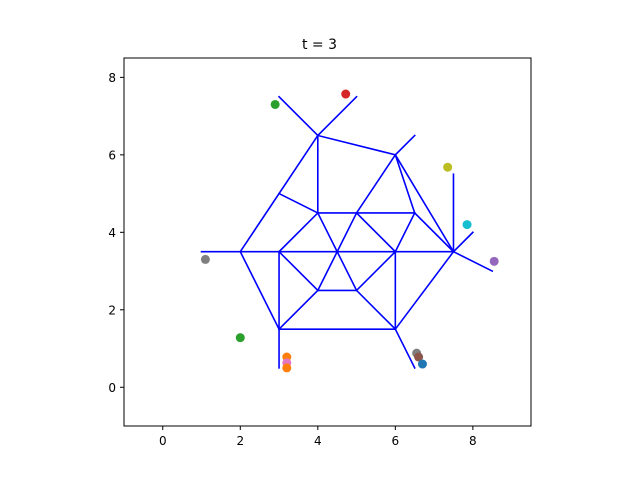  What do you see at coordinates (112, 155) in the screenshot?
I see `y-tick-label-3: 6` at bounding box center [112, 155].